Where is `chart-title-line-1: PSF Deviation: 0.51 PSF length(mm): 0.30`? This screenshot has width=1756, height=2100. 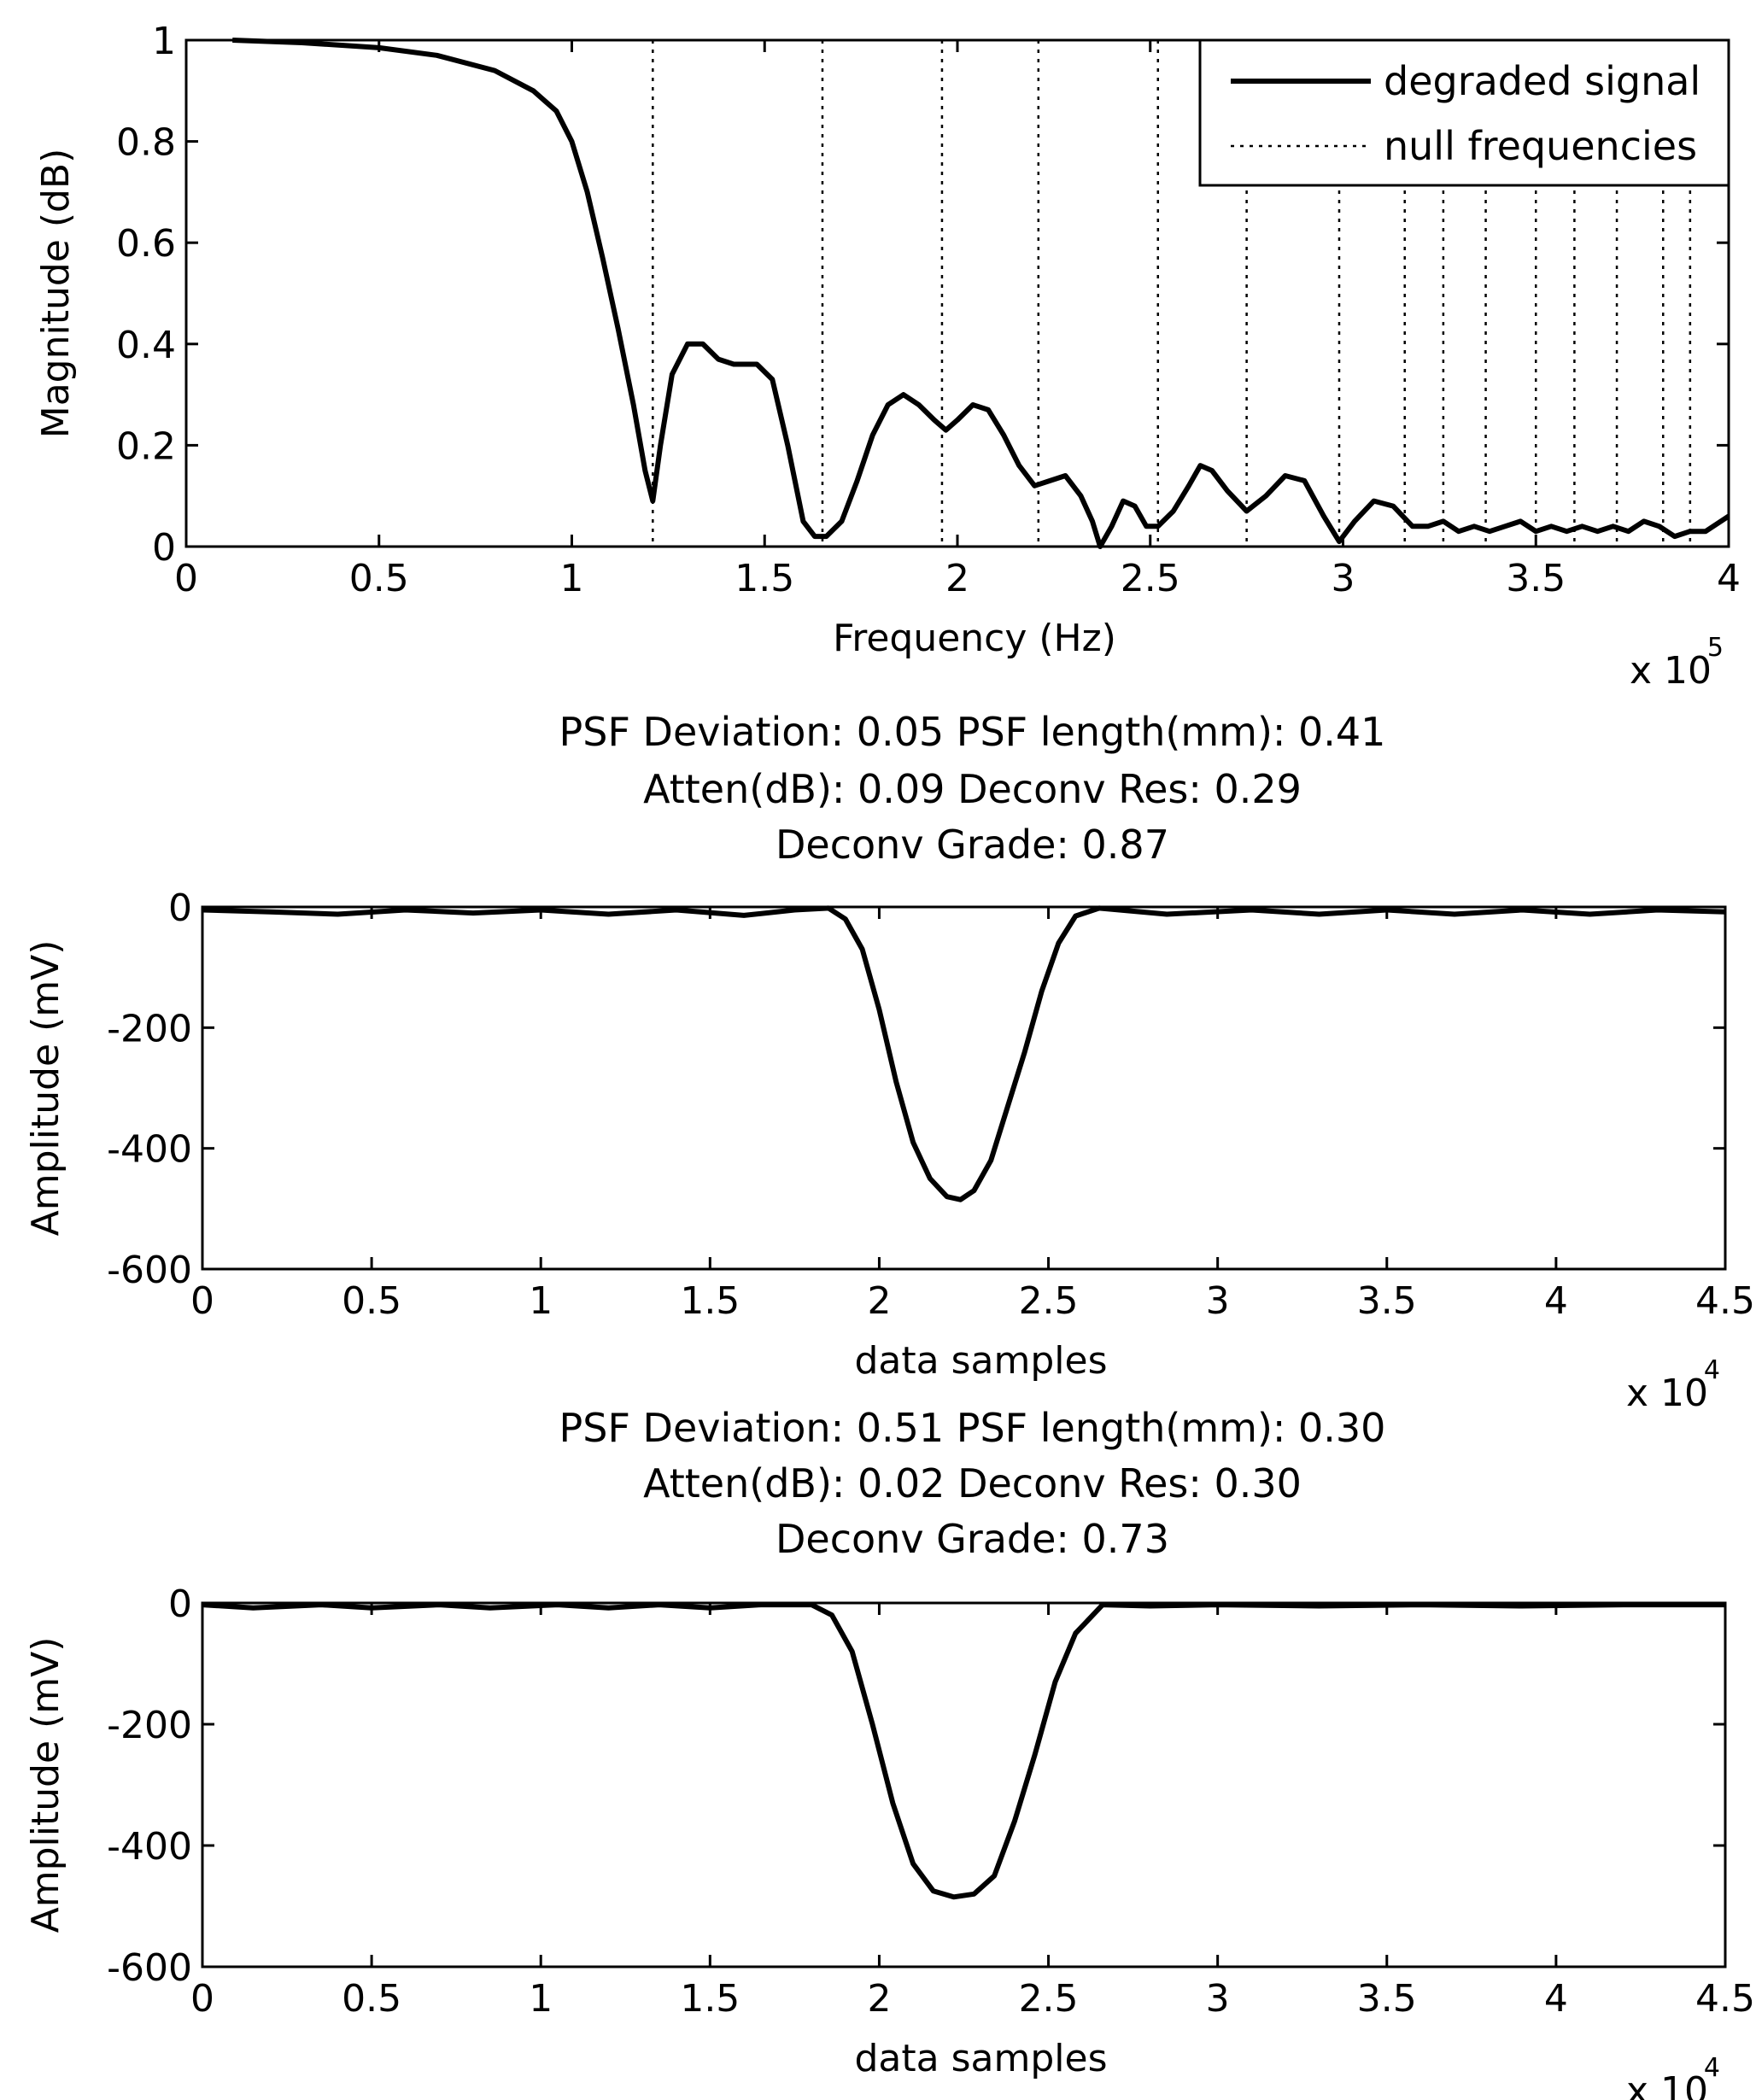 chart-title-line-1: PSF Deviation: 0.51 PSF length(mm): 0.30 is located at coordinates (972, 1428).